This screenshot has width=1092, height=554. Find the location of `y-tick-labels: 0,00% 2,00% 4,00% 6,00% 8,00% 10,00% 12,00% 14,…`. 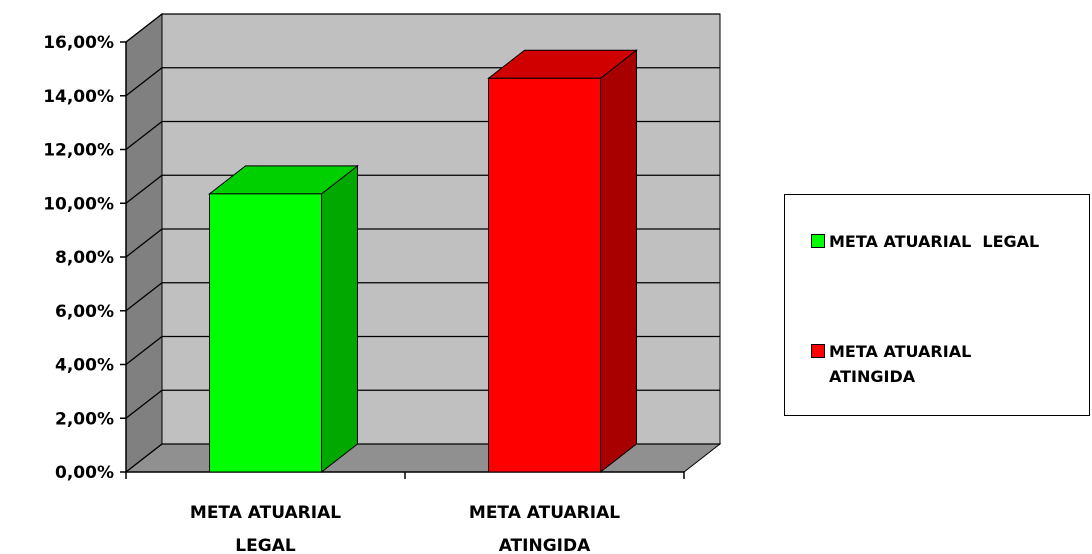

y-tick-labels: 0,00% 2,00% 4,00% 6,00% 8,00% 10,00% 12,00% 14,… is located at coordinates (78, 258).